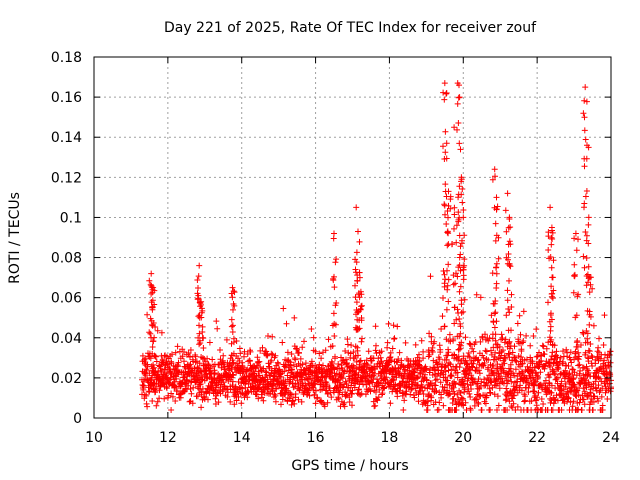 This screenshot has width=640, height=480. I want to click on x-axis-label: GPS time / hours, so click(349, 466).